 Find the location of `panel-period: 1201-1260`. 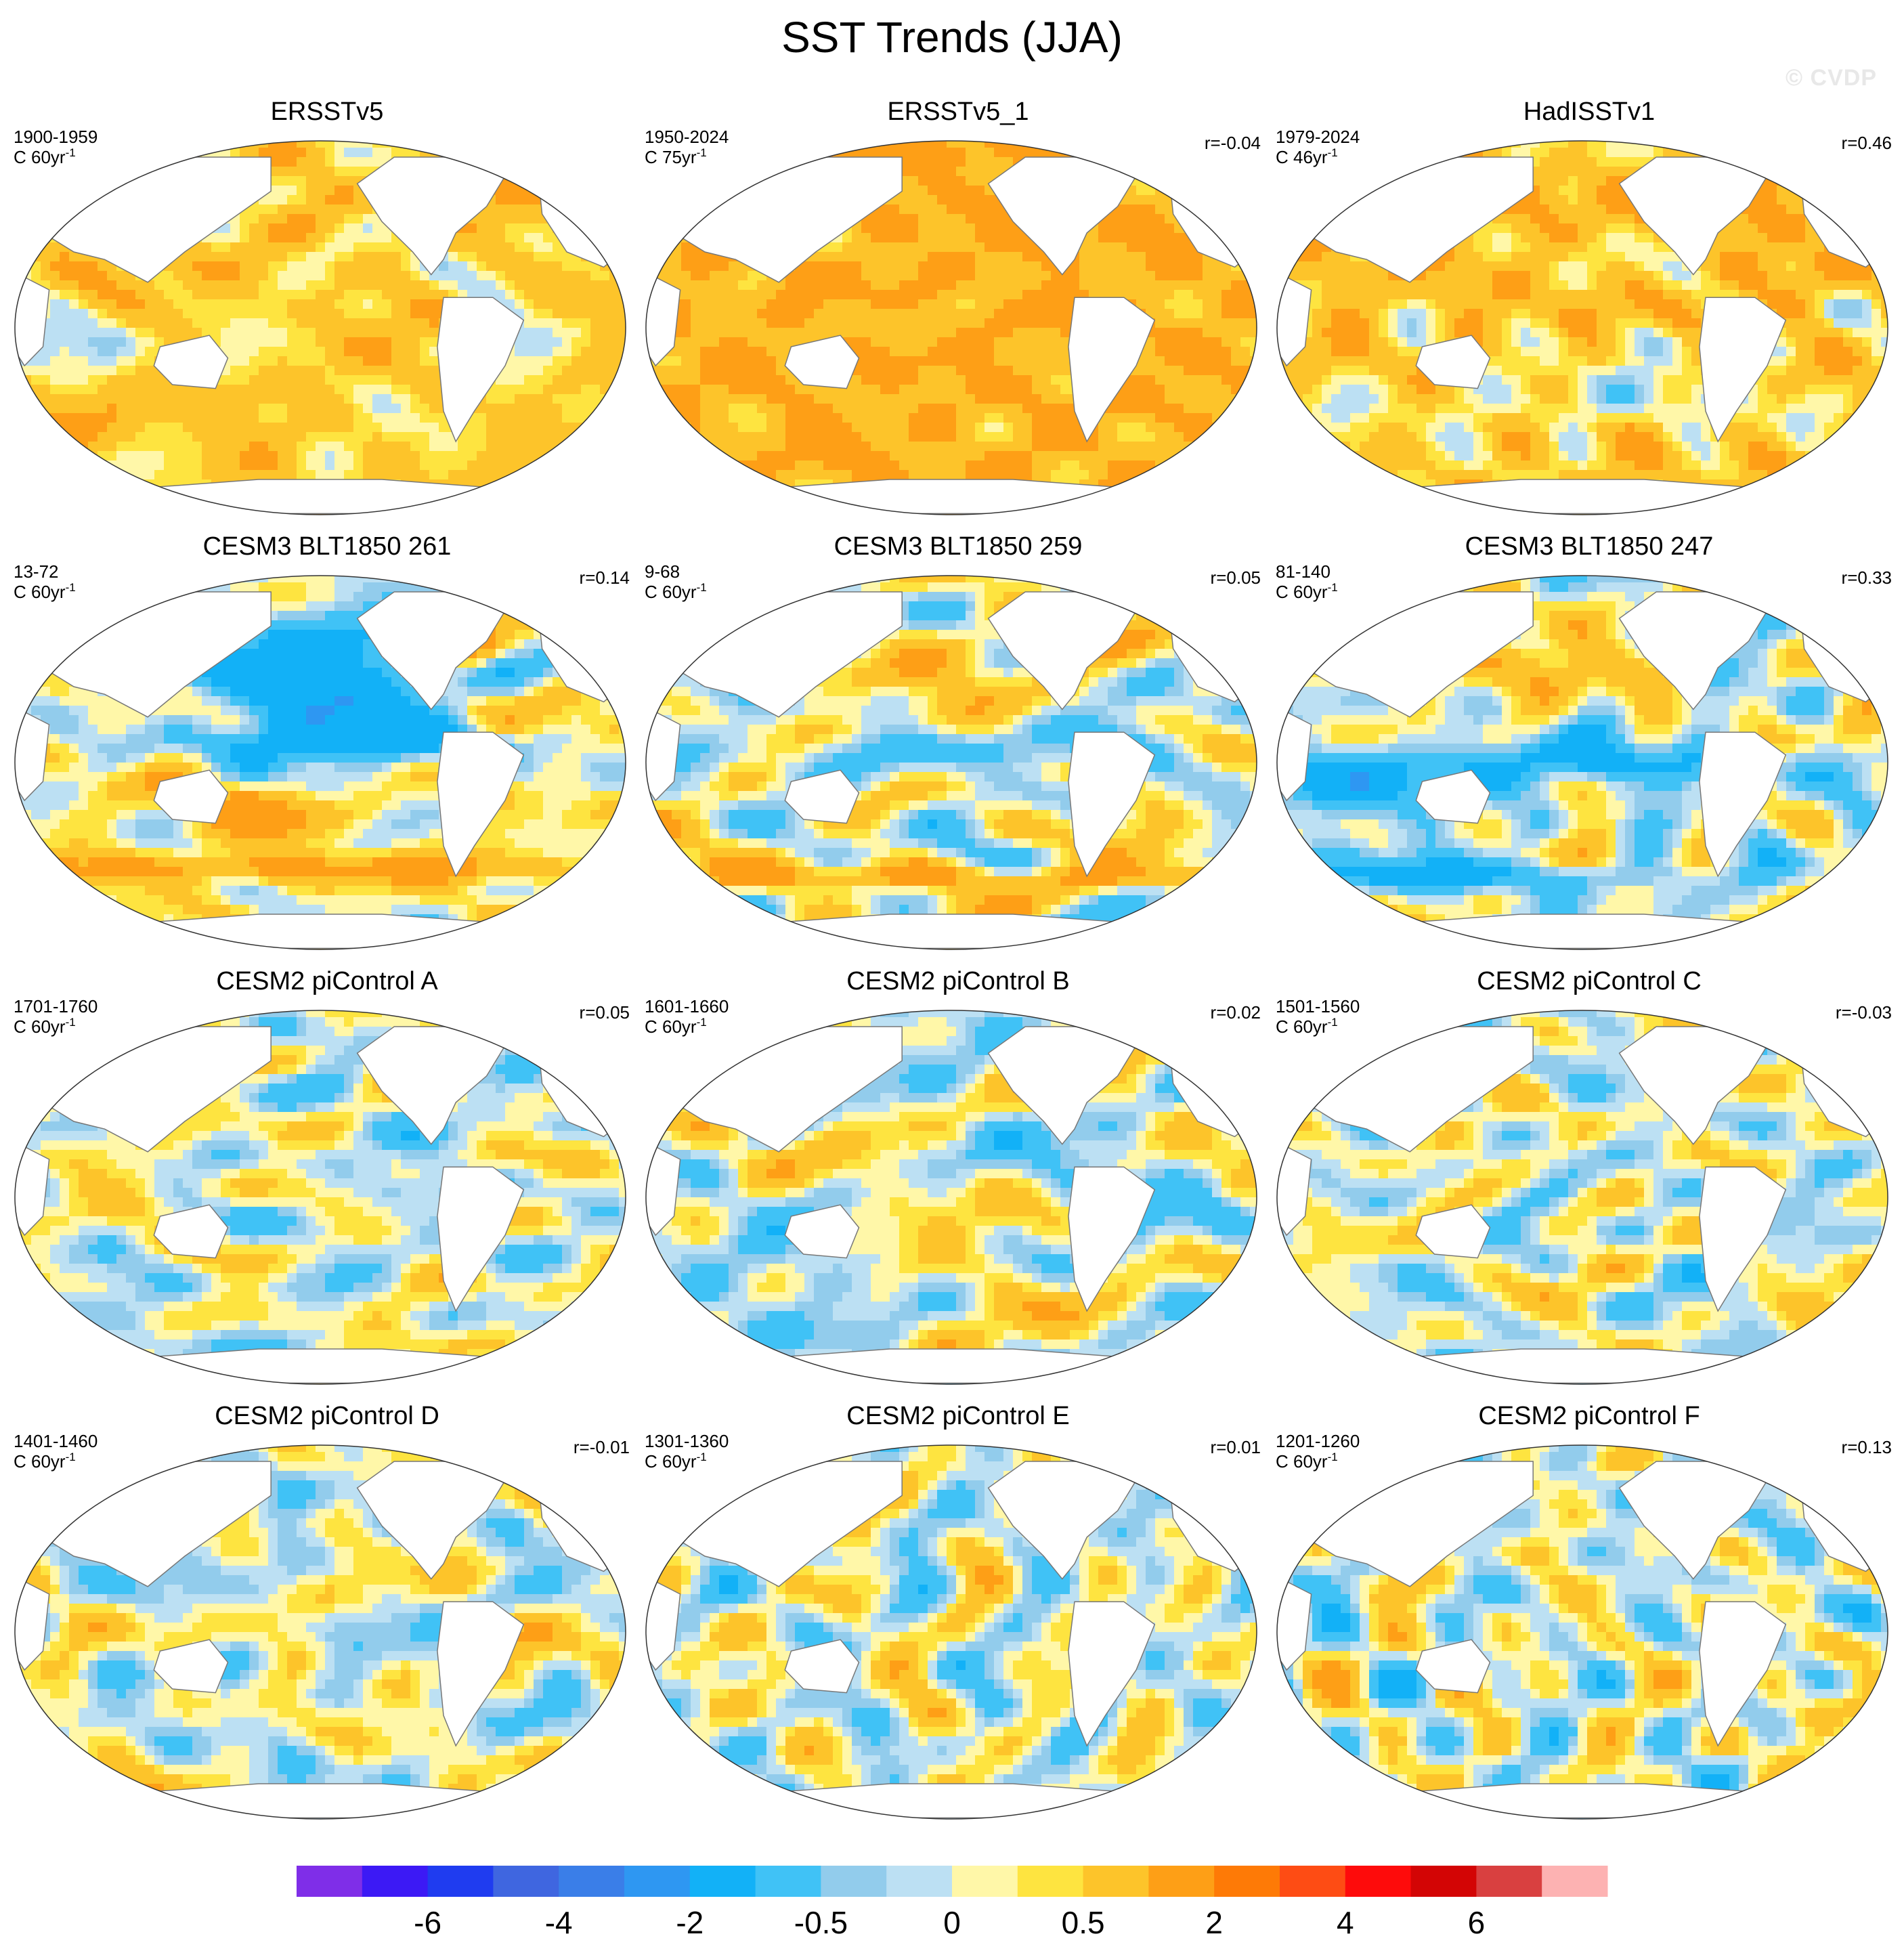

panel-period: 1201-1260 is located at coordinates (1318, 1441).